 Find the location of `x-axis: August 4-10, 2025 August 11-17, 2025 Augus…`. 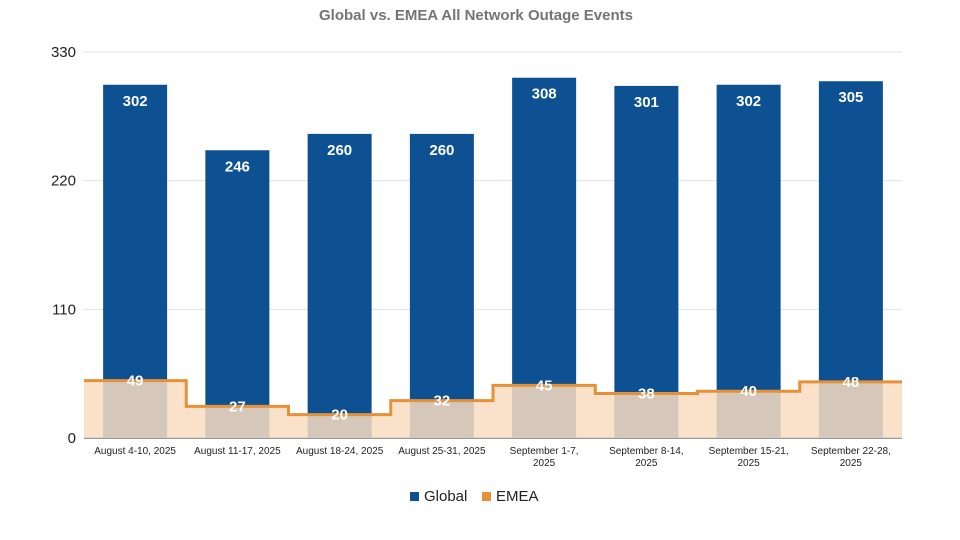

x-axis: August 4-10, 2025 August 11-17, 2025 Augus… is located at coordinates (492, 457).